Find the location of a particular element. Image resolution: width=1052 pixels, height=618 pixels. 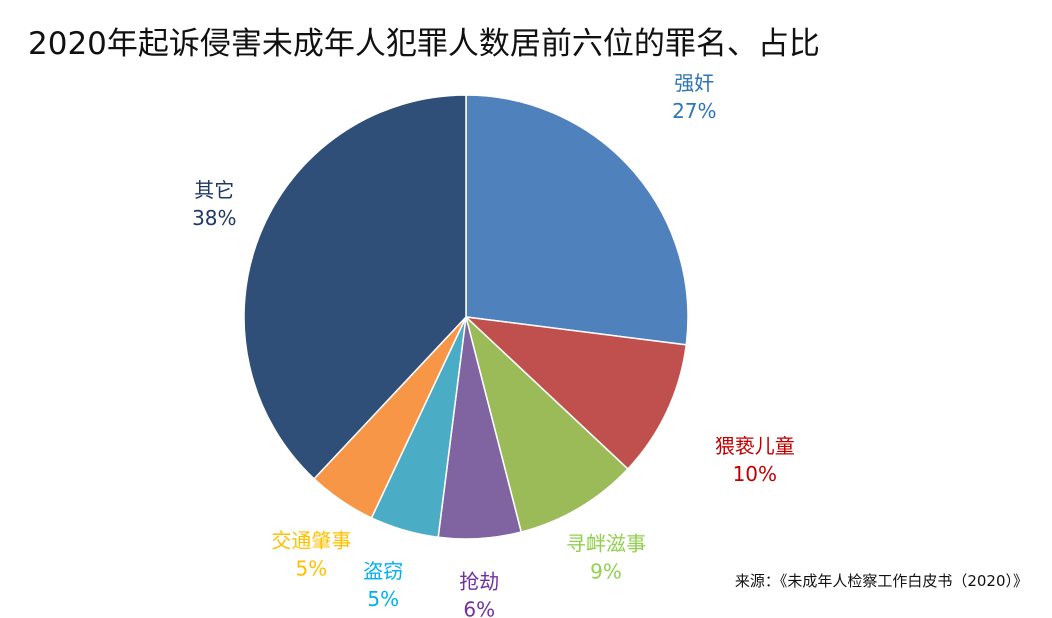

slice-value-5: 5% is located at coordinates (312, 568).